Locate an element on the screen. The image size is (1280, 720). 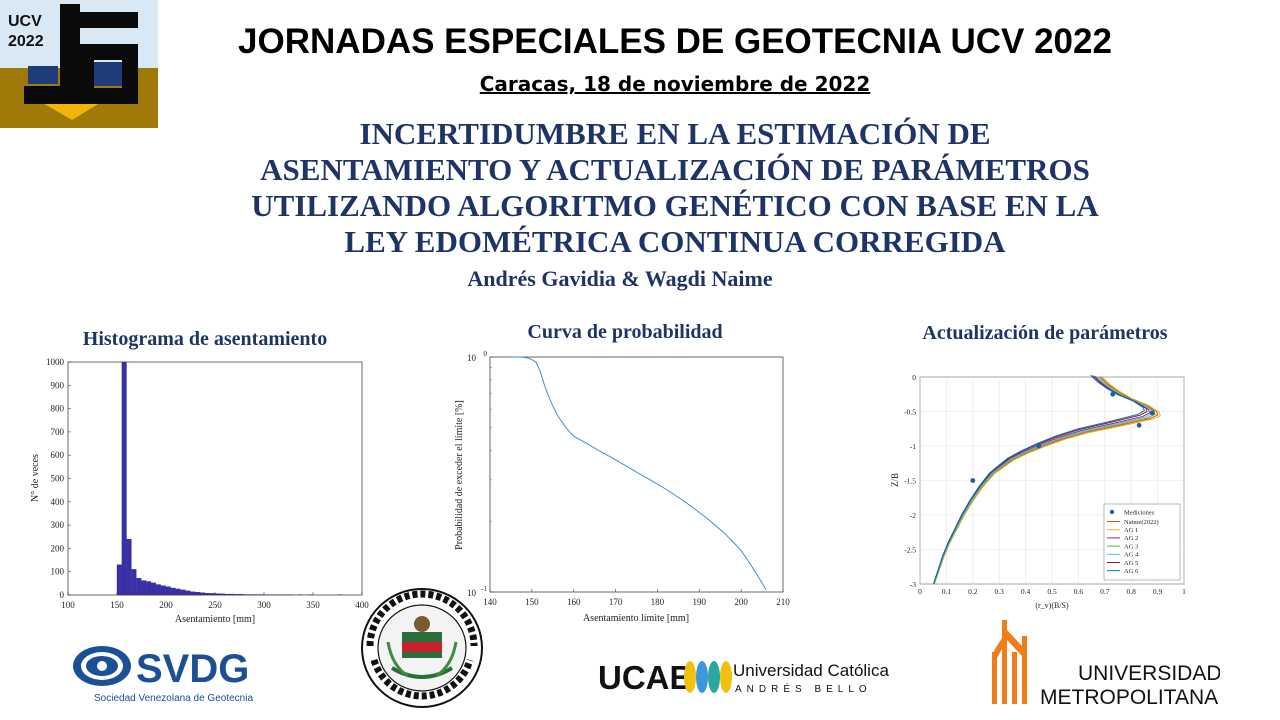
probability-title: Curva de probabilidad is located at coordinates (625, 332).